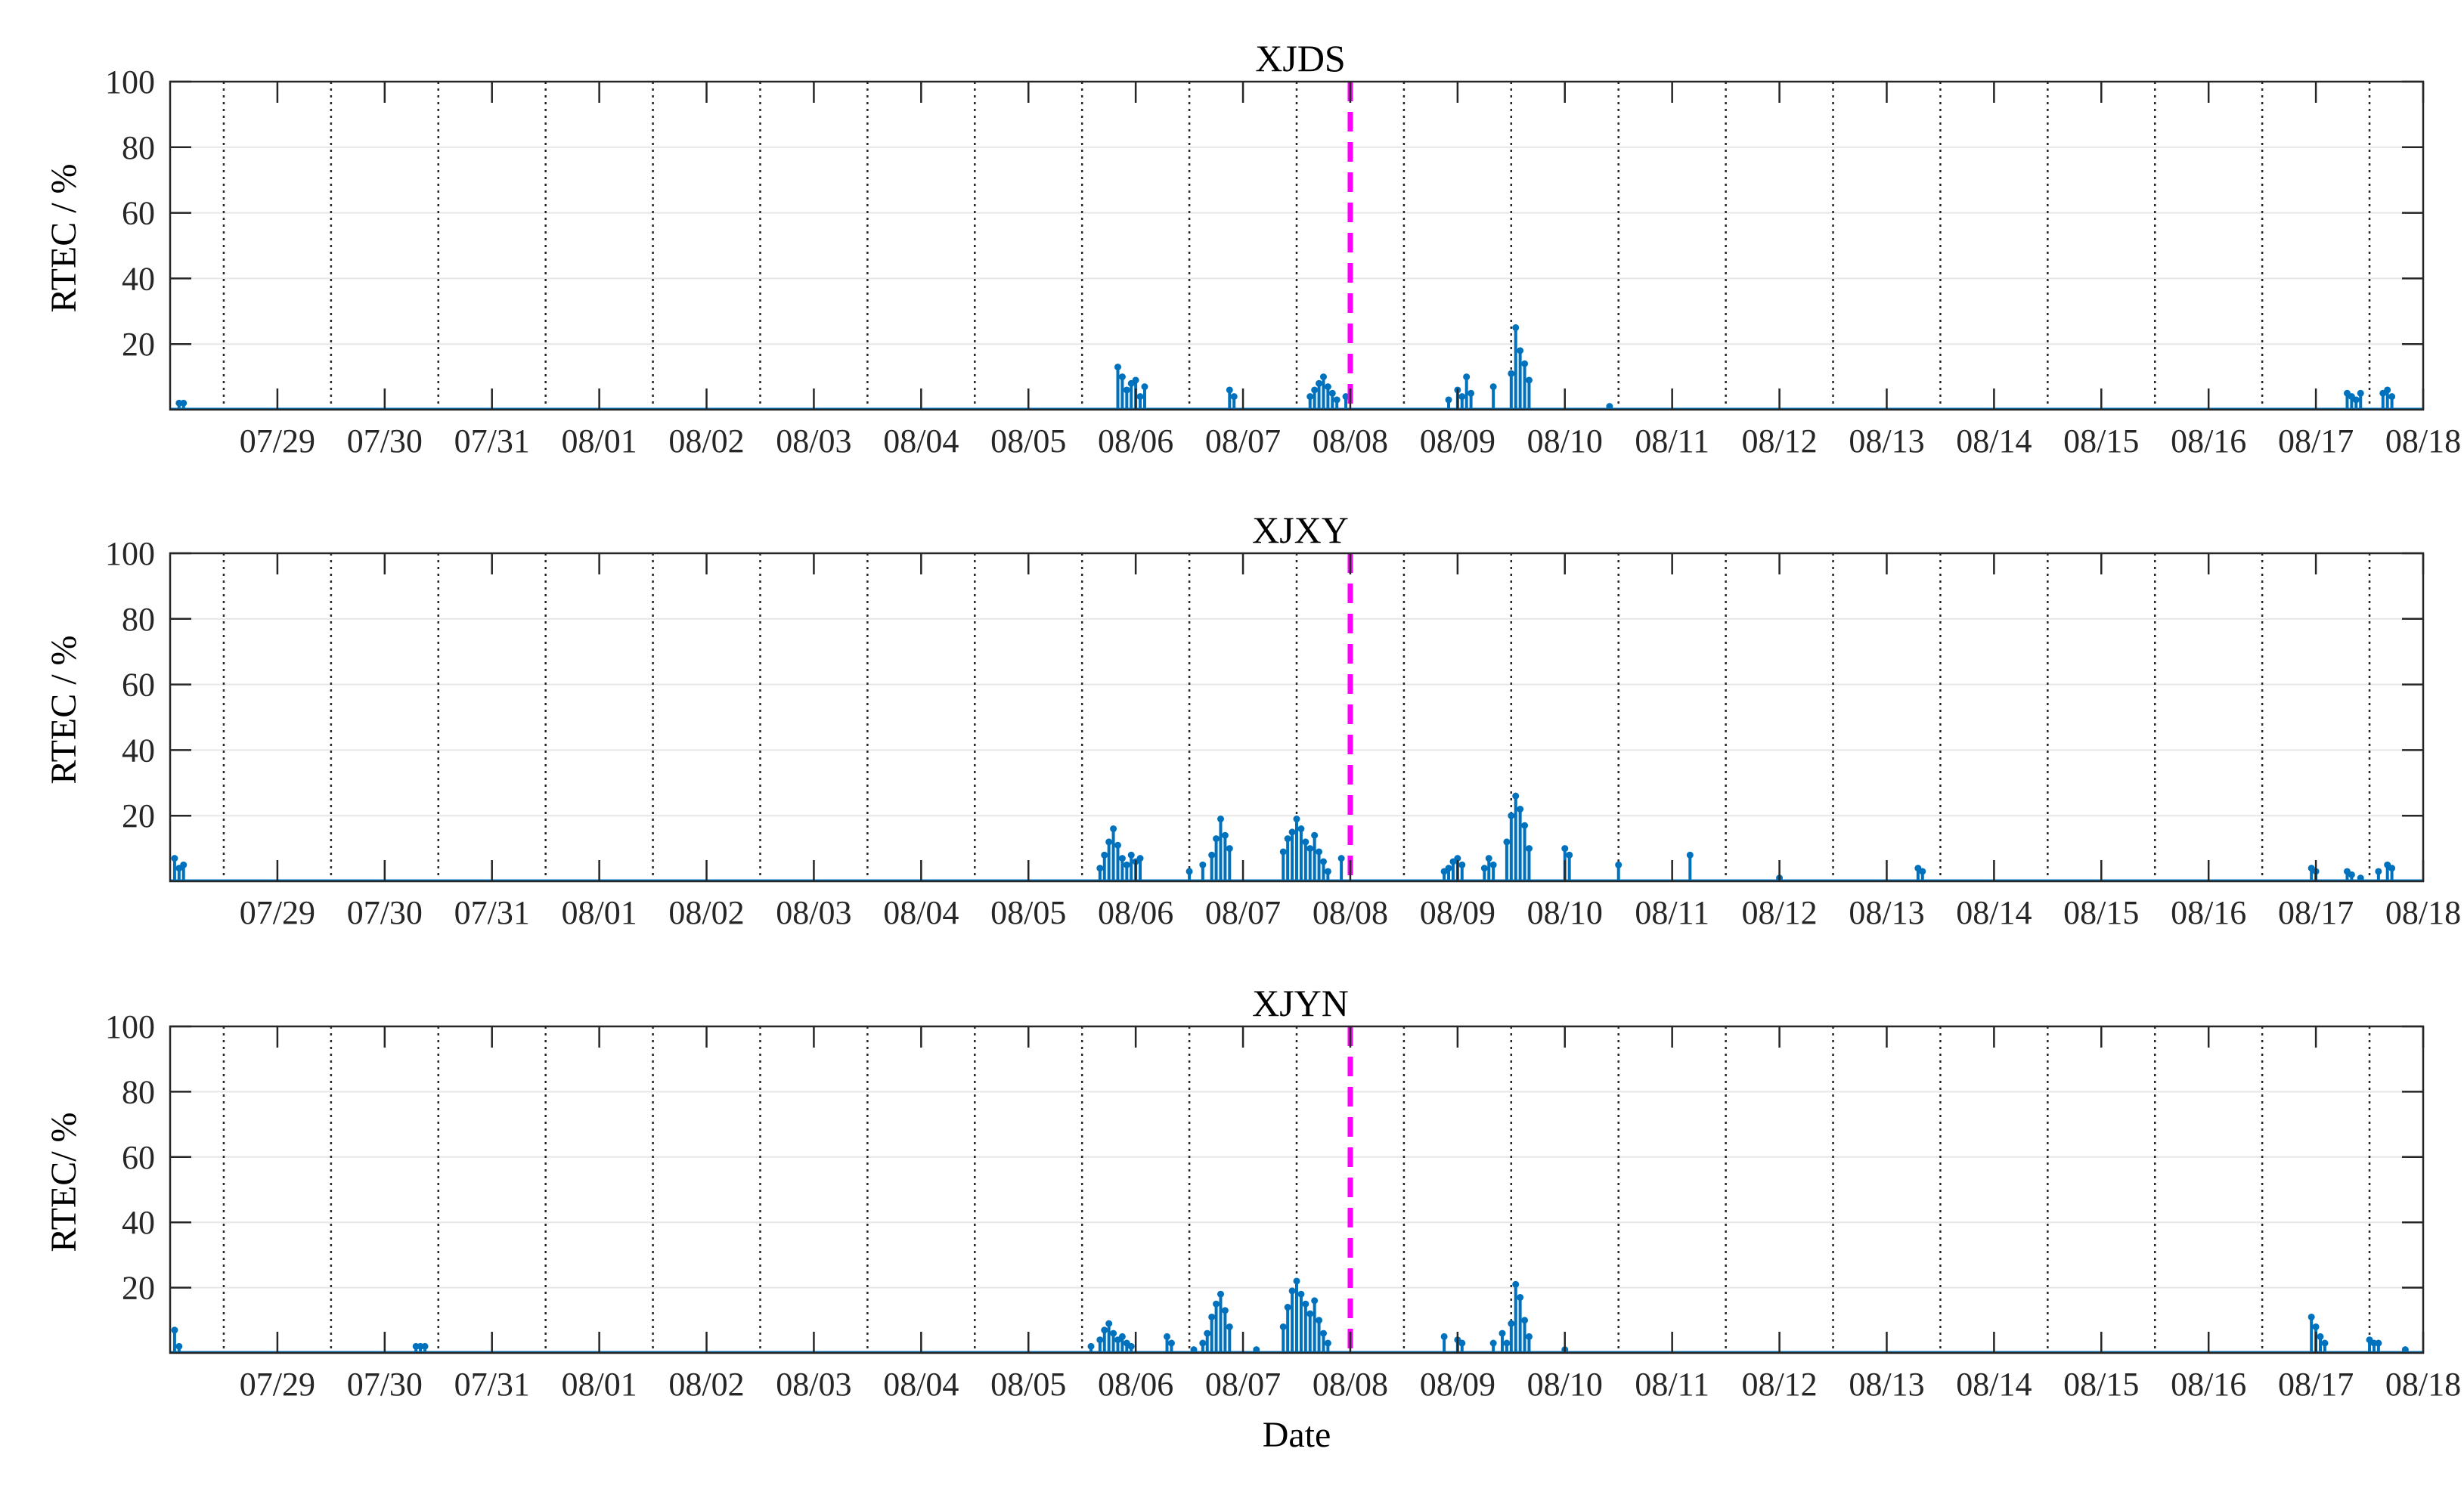 Image resolution: width=2464 pixels, height=1492 pixels. Describe the element at coordinates (492, 913) in the screenshot. I see `x-tick-label: 07/31` at that location.